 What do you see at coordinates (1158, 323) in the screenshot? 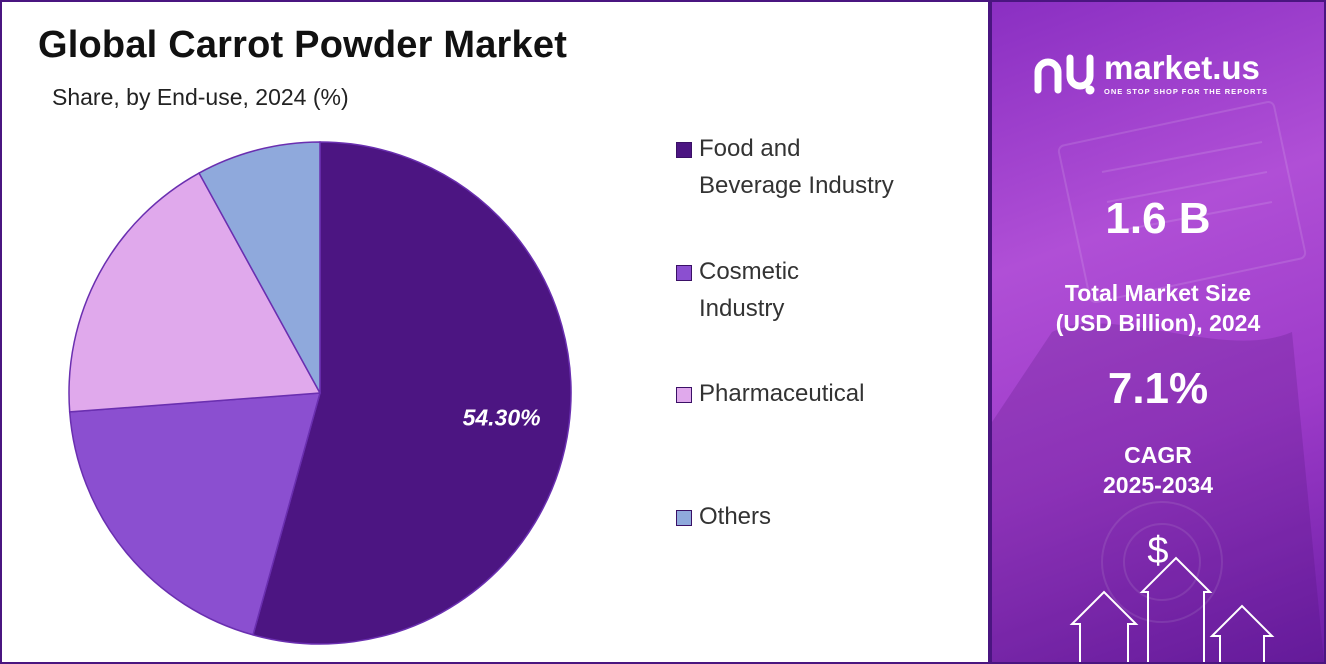
I see `market-size-label-line2: (USD Billion), 2024` at bounding box center [1158, 323].